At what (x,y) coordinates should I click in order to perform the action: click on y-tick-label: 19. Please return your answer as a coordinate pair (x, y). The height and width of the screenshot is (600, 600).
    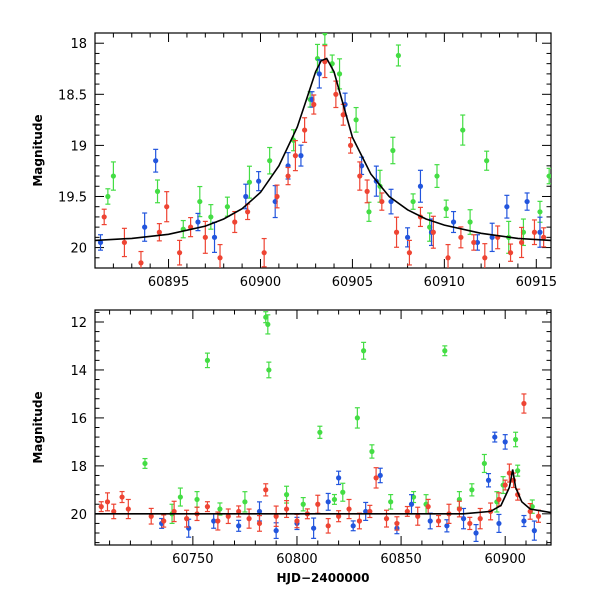
    Looking at the image, I should click on (78, 146).